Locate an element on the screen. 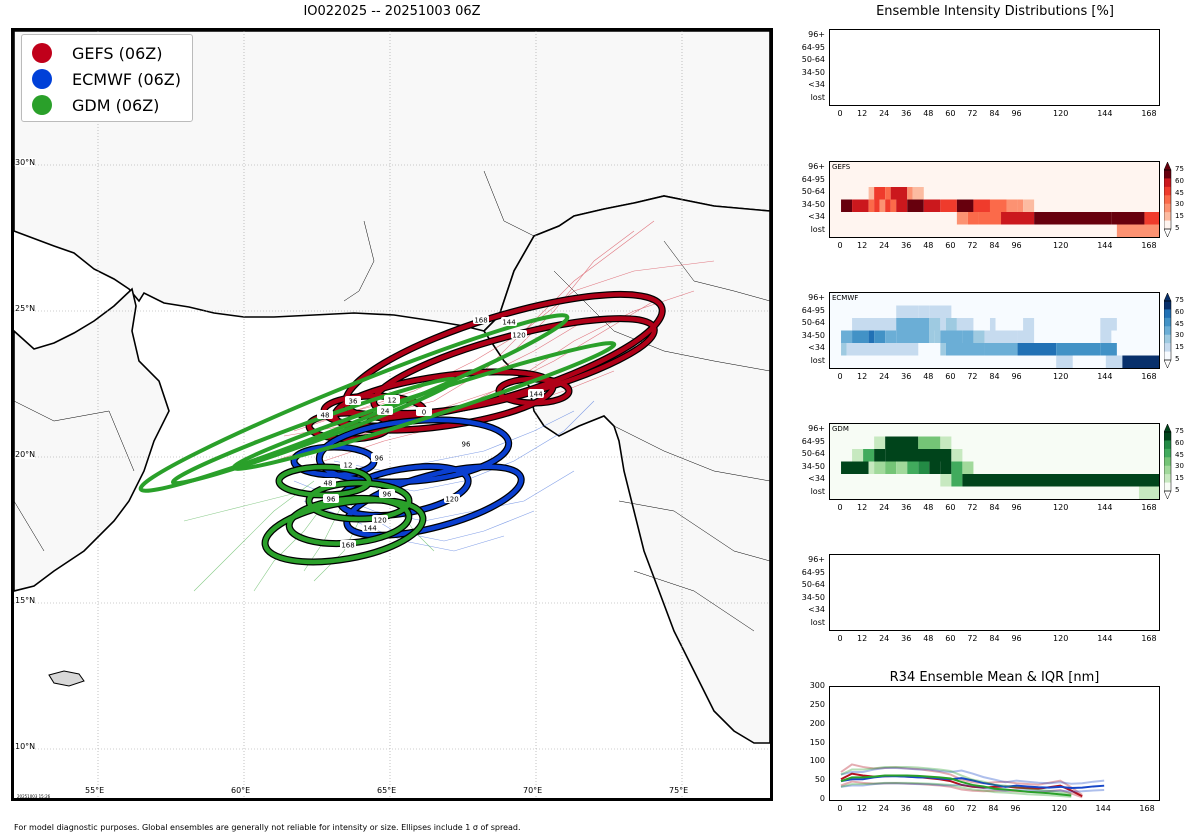  r34-x-tick-label: 24 is located at coordinates (883, 808).